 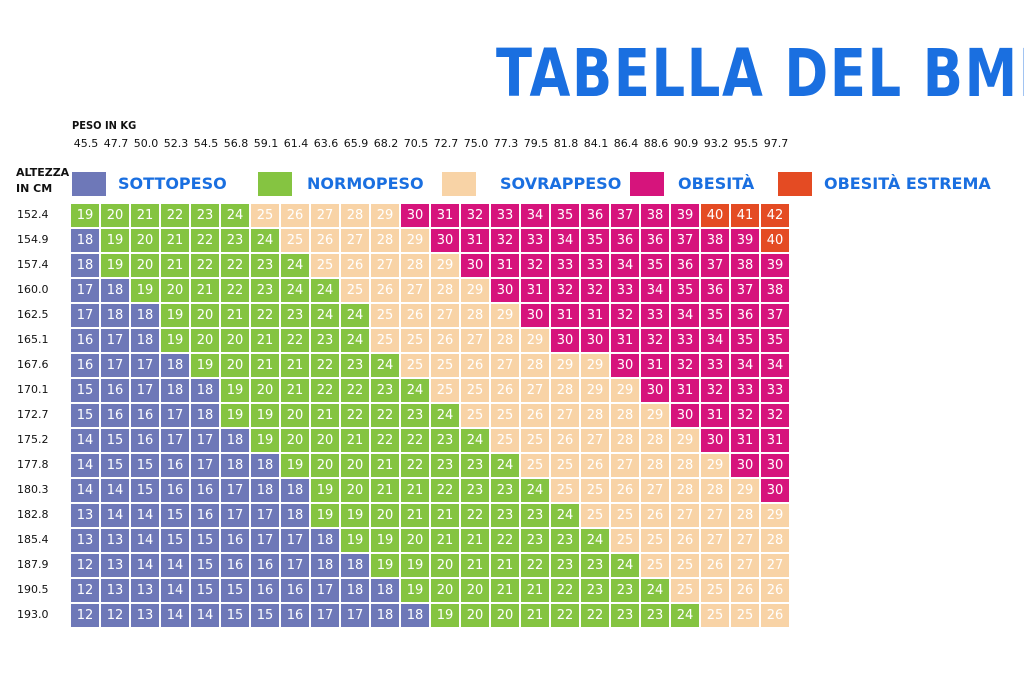 I want to click on weight-tick-label: 72.7, so click(x=446, y=143).